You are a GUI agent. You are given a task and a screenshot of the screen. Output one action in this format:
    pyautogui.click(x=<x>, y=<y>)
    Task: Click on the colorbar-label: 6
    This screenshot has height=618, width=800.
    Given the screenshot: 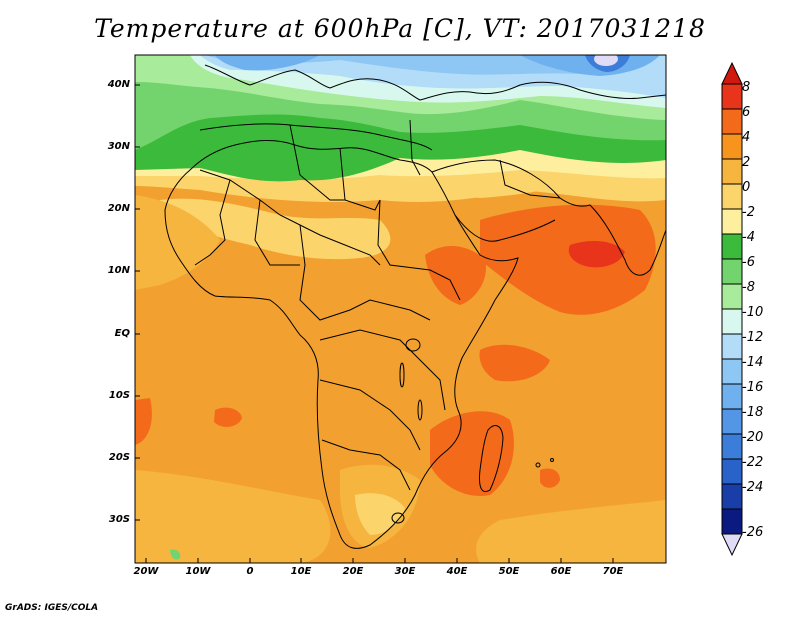 What is the action you would take?
    pyautogui.click(x=746, y=112)
    